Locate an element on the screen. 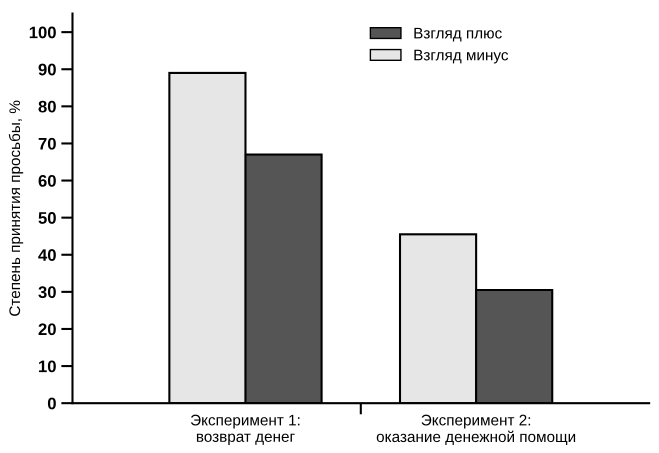  y-tick-label: 100 is located at coordinates (43, 32).